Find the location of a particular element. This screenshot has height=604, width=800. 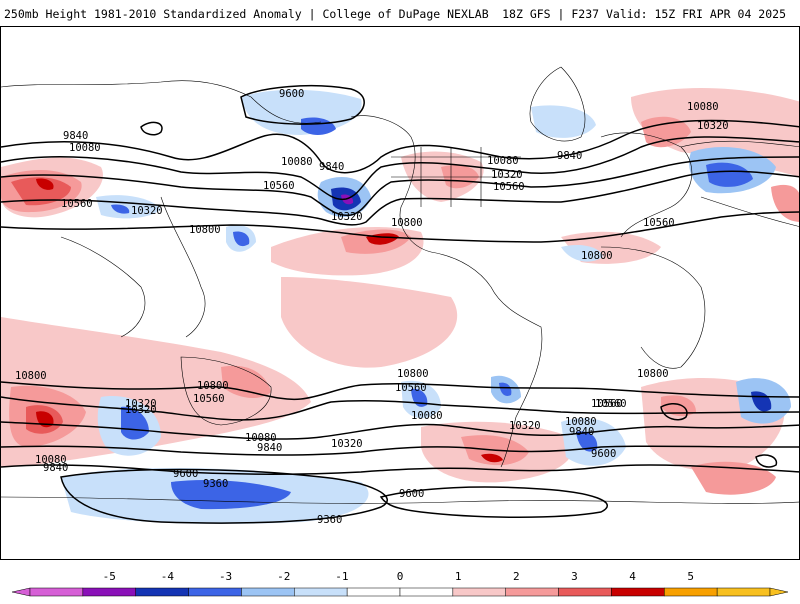

colorbar-tick-label: 5 is located at coordinates (690, 576).